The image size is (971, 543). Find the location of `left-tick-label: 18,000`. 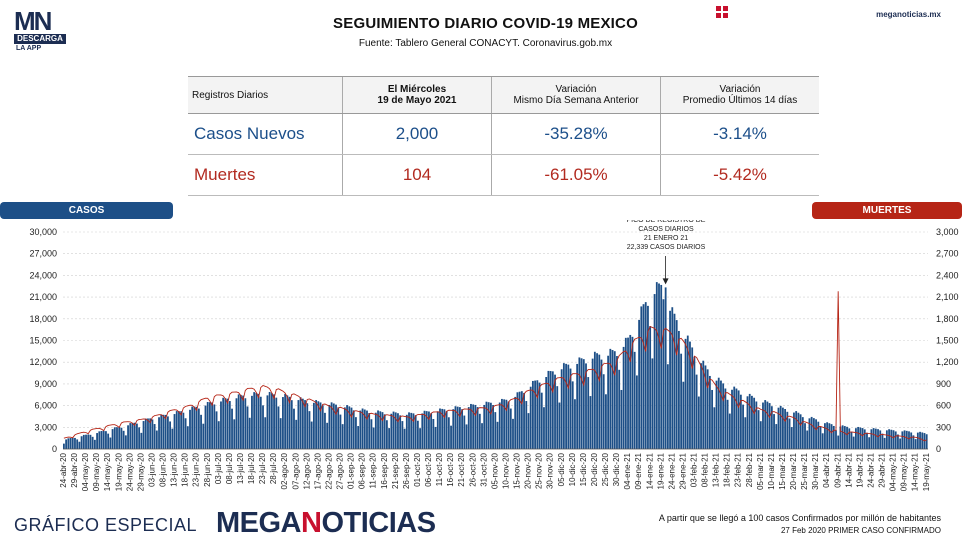

left-tick-label: 18,000 is located at coordinates (43, 319).